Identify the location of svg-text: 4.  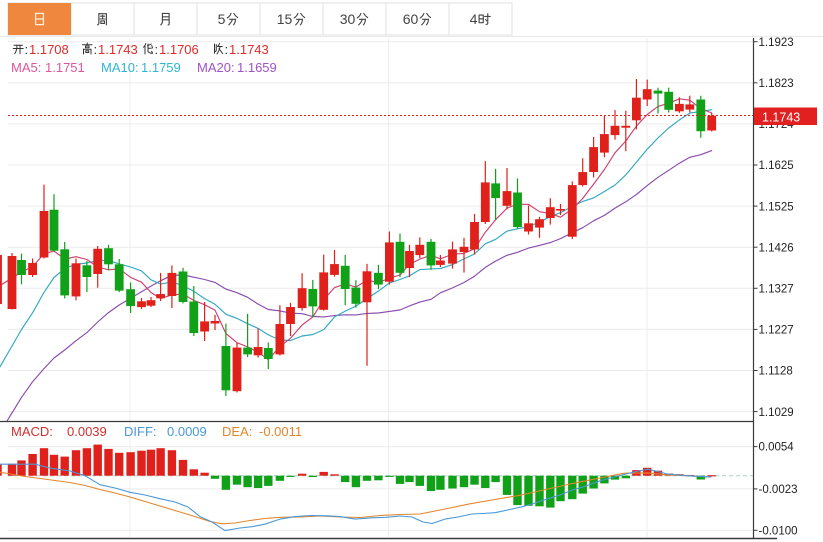
(474, 19).